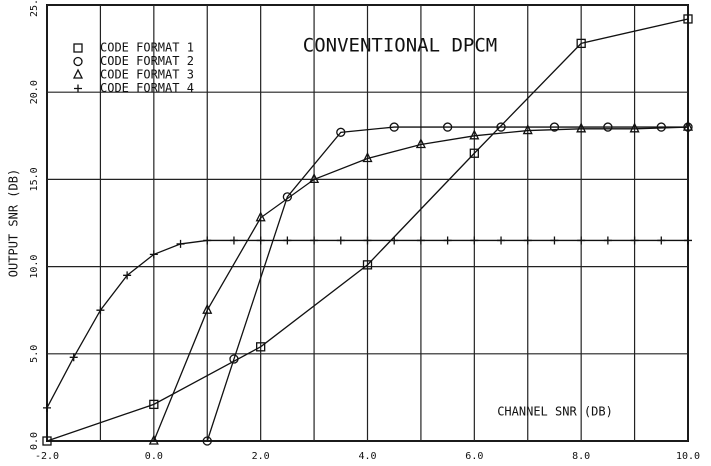  Describe the element at coordinates (261, 456) in the screenshot. I see `x-tick-label: 2.0` at that location.